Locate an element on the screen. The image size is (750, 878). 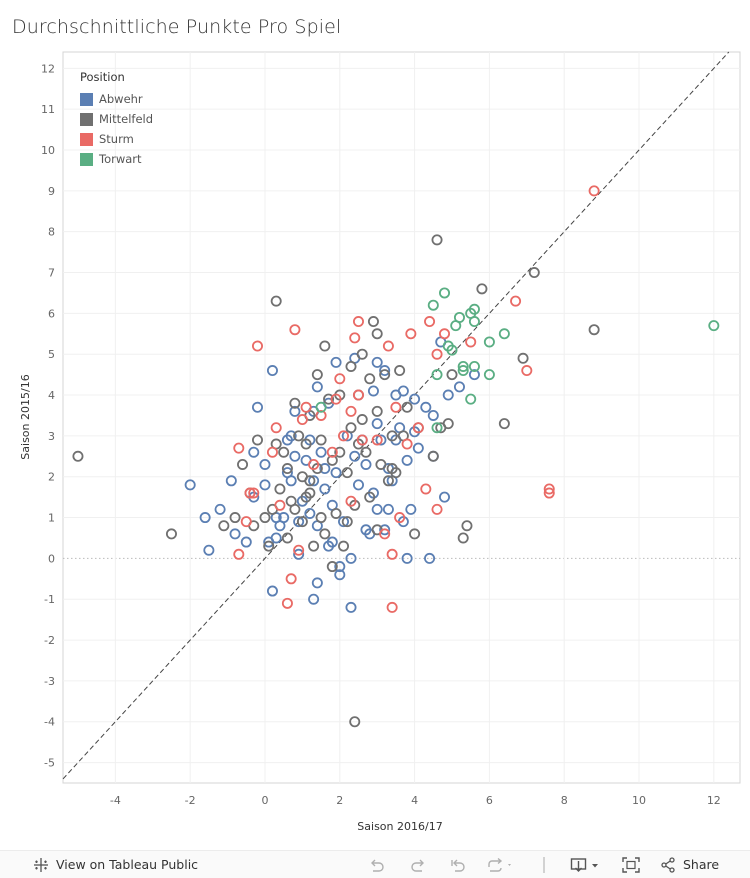
legend-item-sturm: Sturm is located at coordinates (116, 139).